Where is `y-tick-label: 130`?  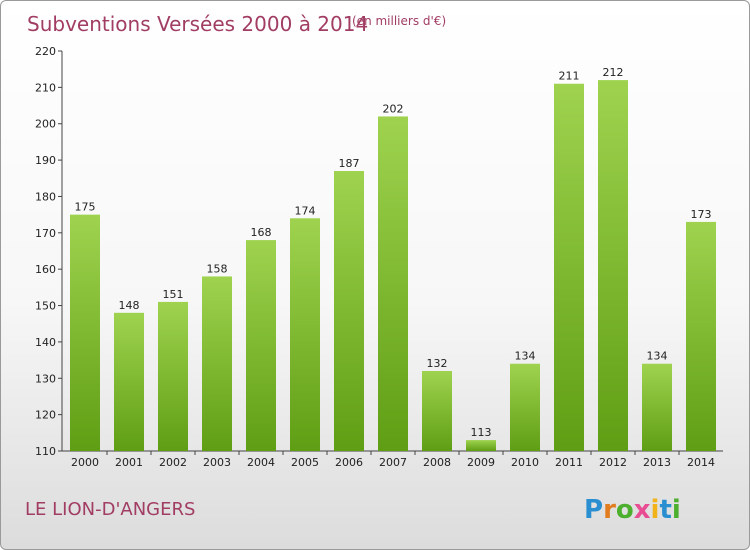 y-tick-label: 130 is located at coordinates (45, 378).